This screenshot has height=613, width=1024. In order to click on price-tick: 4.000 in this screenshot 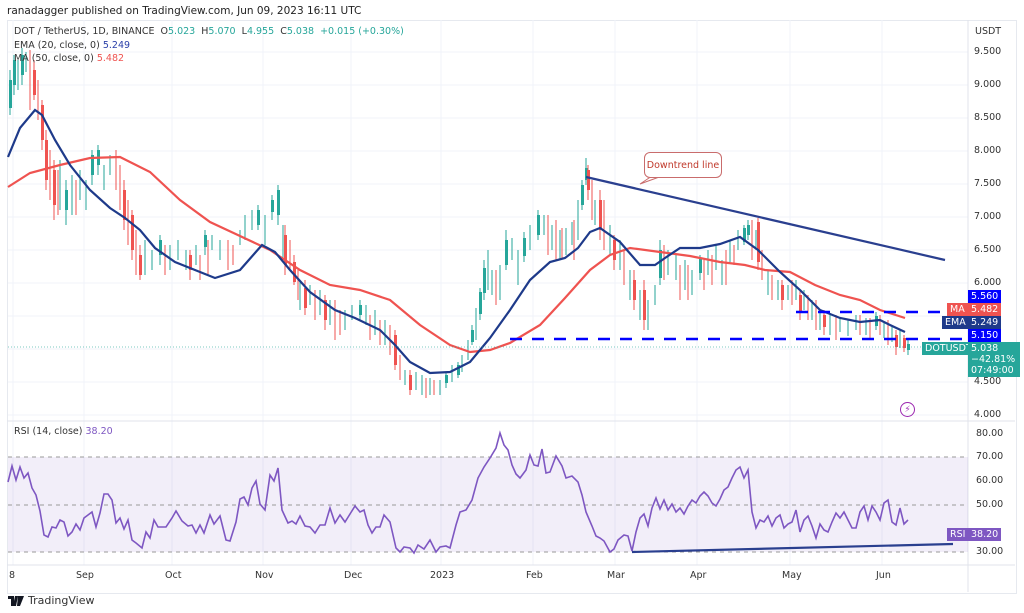, I will do `click(988, 414)`.